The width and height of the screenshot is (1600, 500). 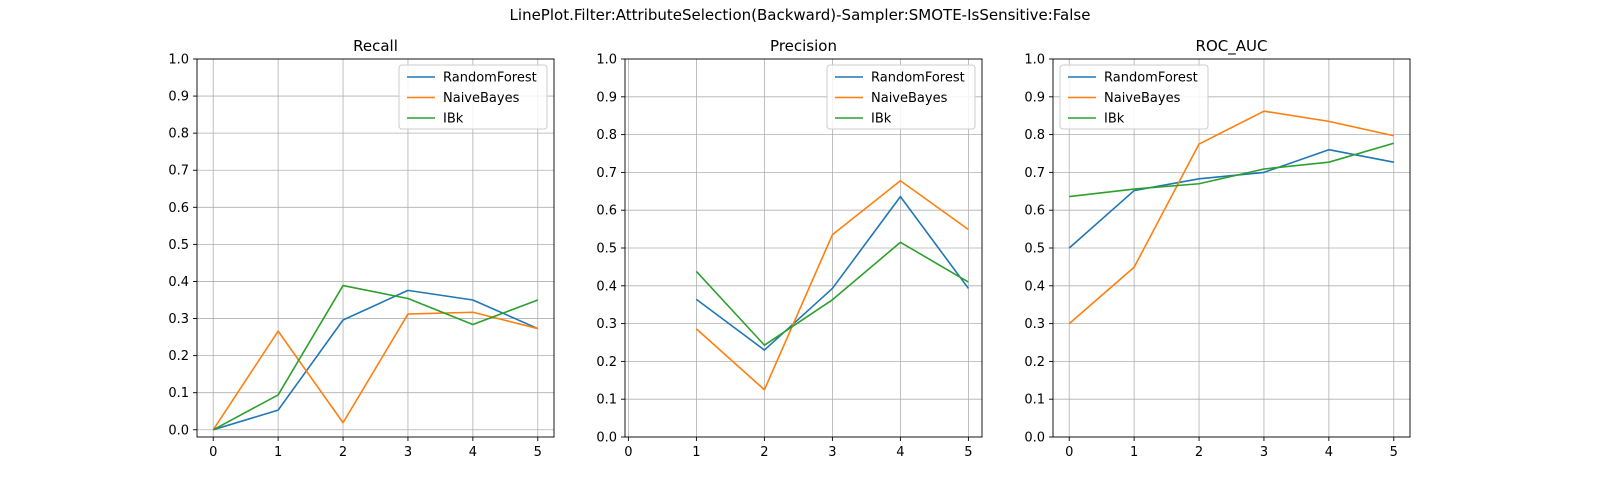 What do you see at coordinates (803, 46) in the screenshot?
I see `subplot-title: Precision` at bounding box center [803, 46].